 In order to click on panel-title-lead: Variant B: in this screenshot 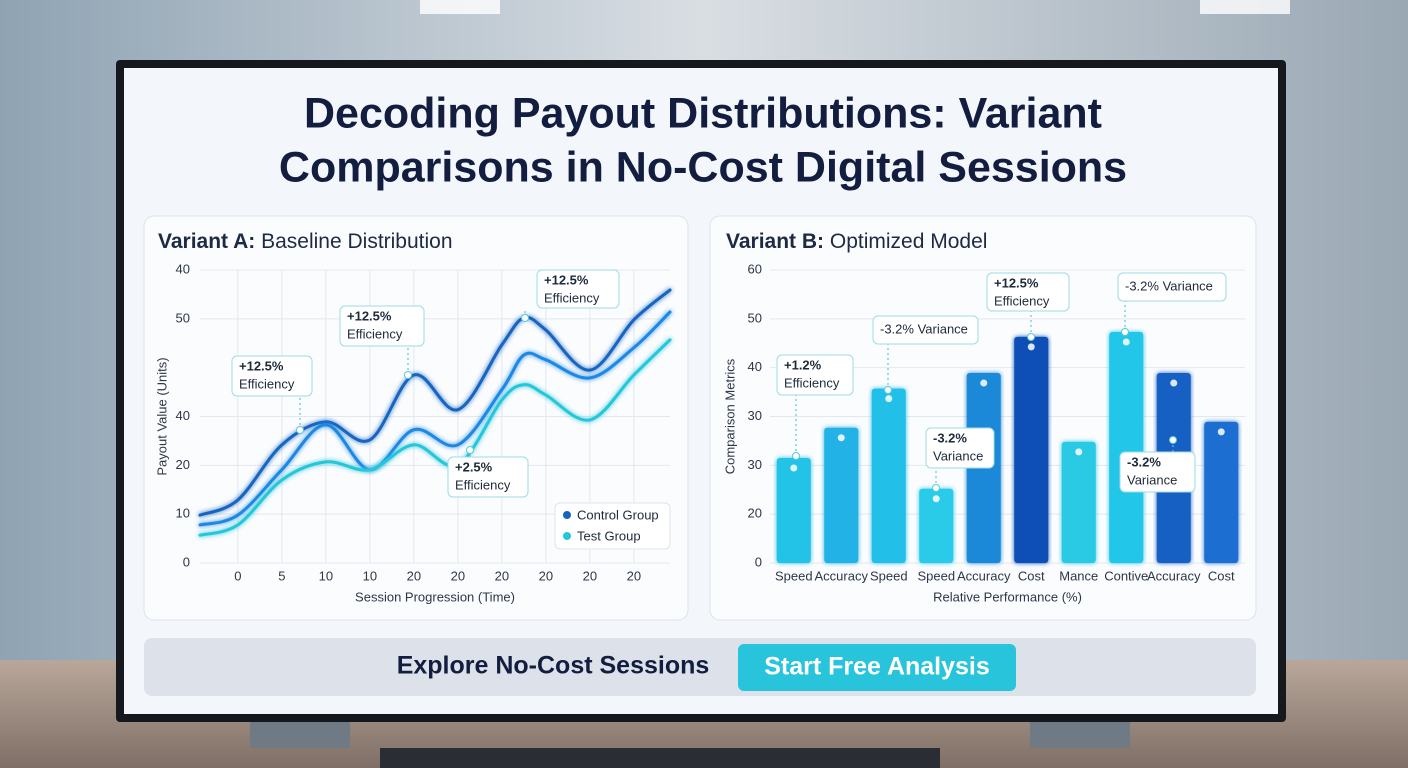, I will do `click(775, 241)`.